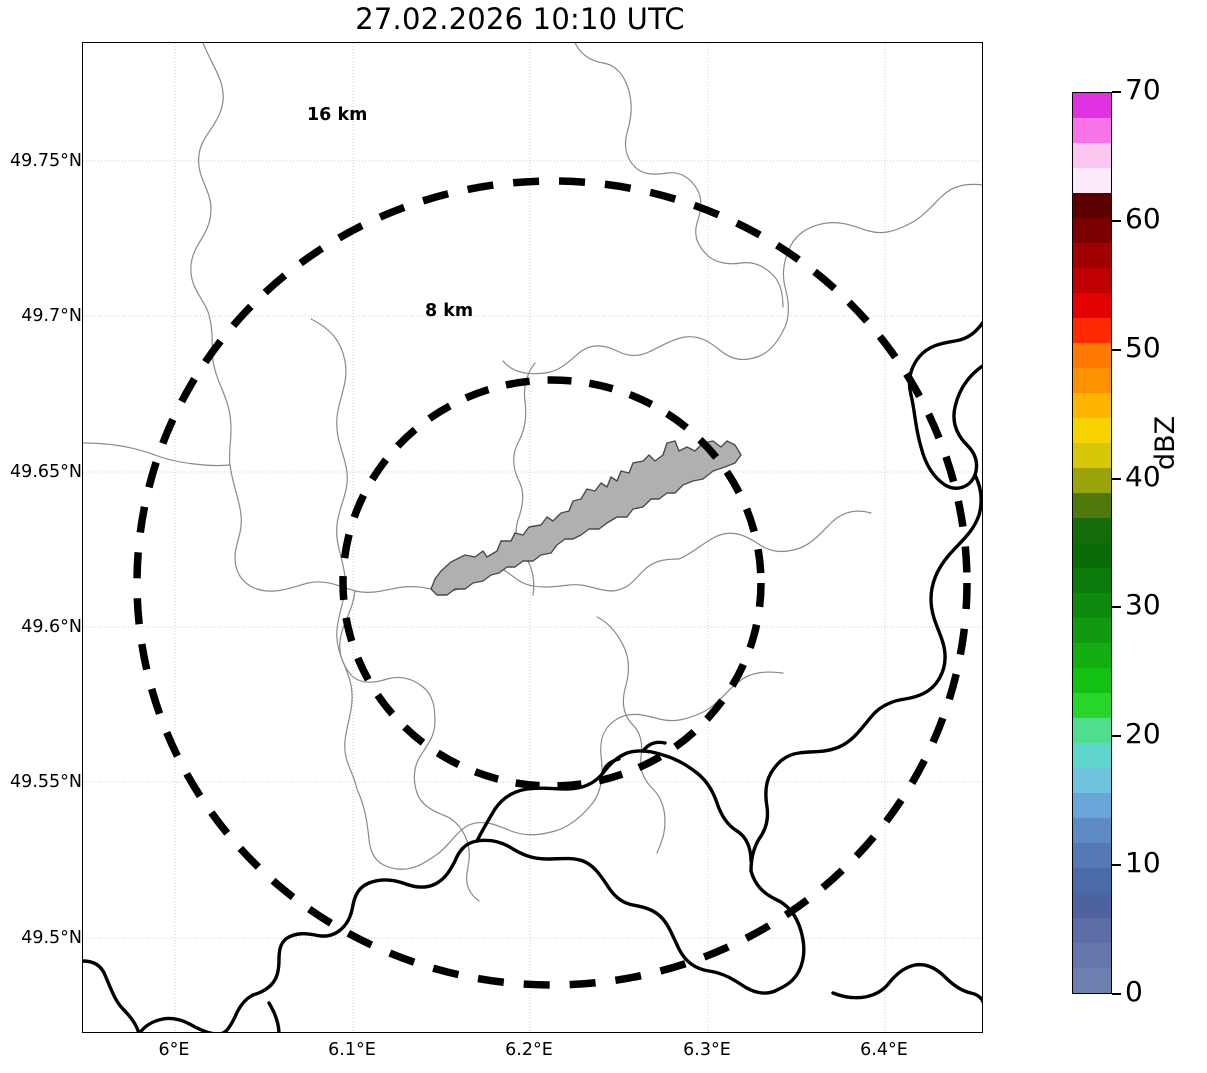  I want to click on colorbar-tick-label: 70, so click(1143, 89).